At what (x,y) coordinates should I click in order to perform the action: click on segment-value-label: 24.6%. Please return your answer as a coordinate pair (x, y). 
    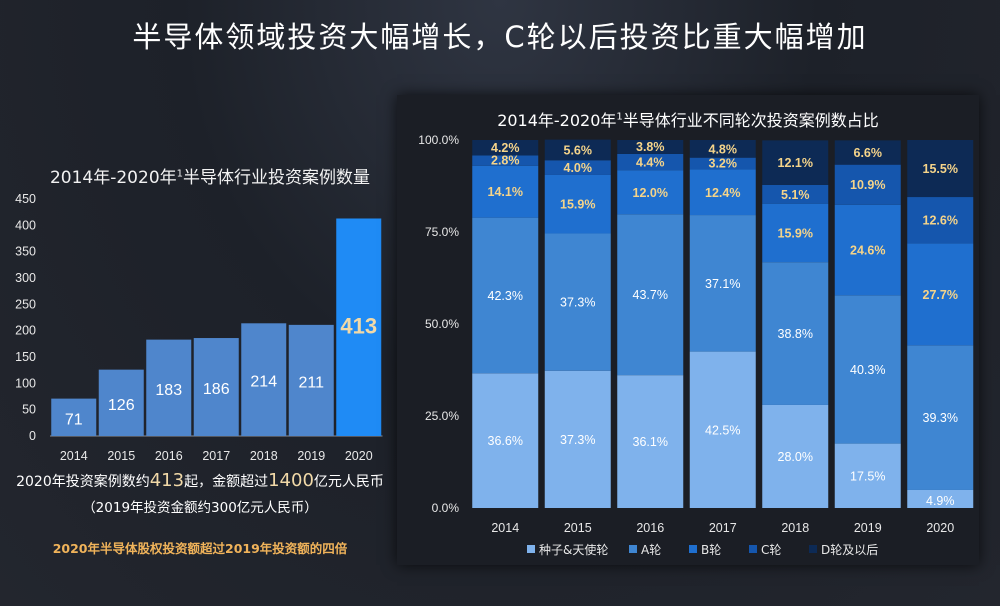
    Looking at the image, I should click on (867, 251).